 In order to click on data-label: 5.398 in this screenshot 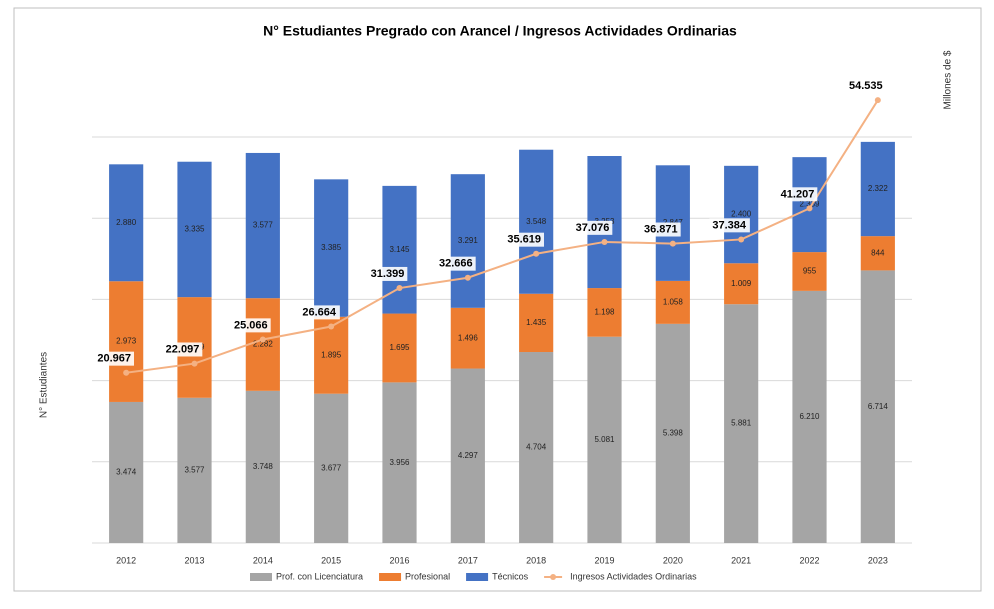, I will do `click(673, 433)`.